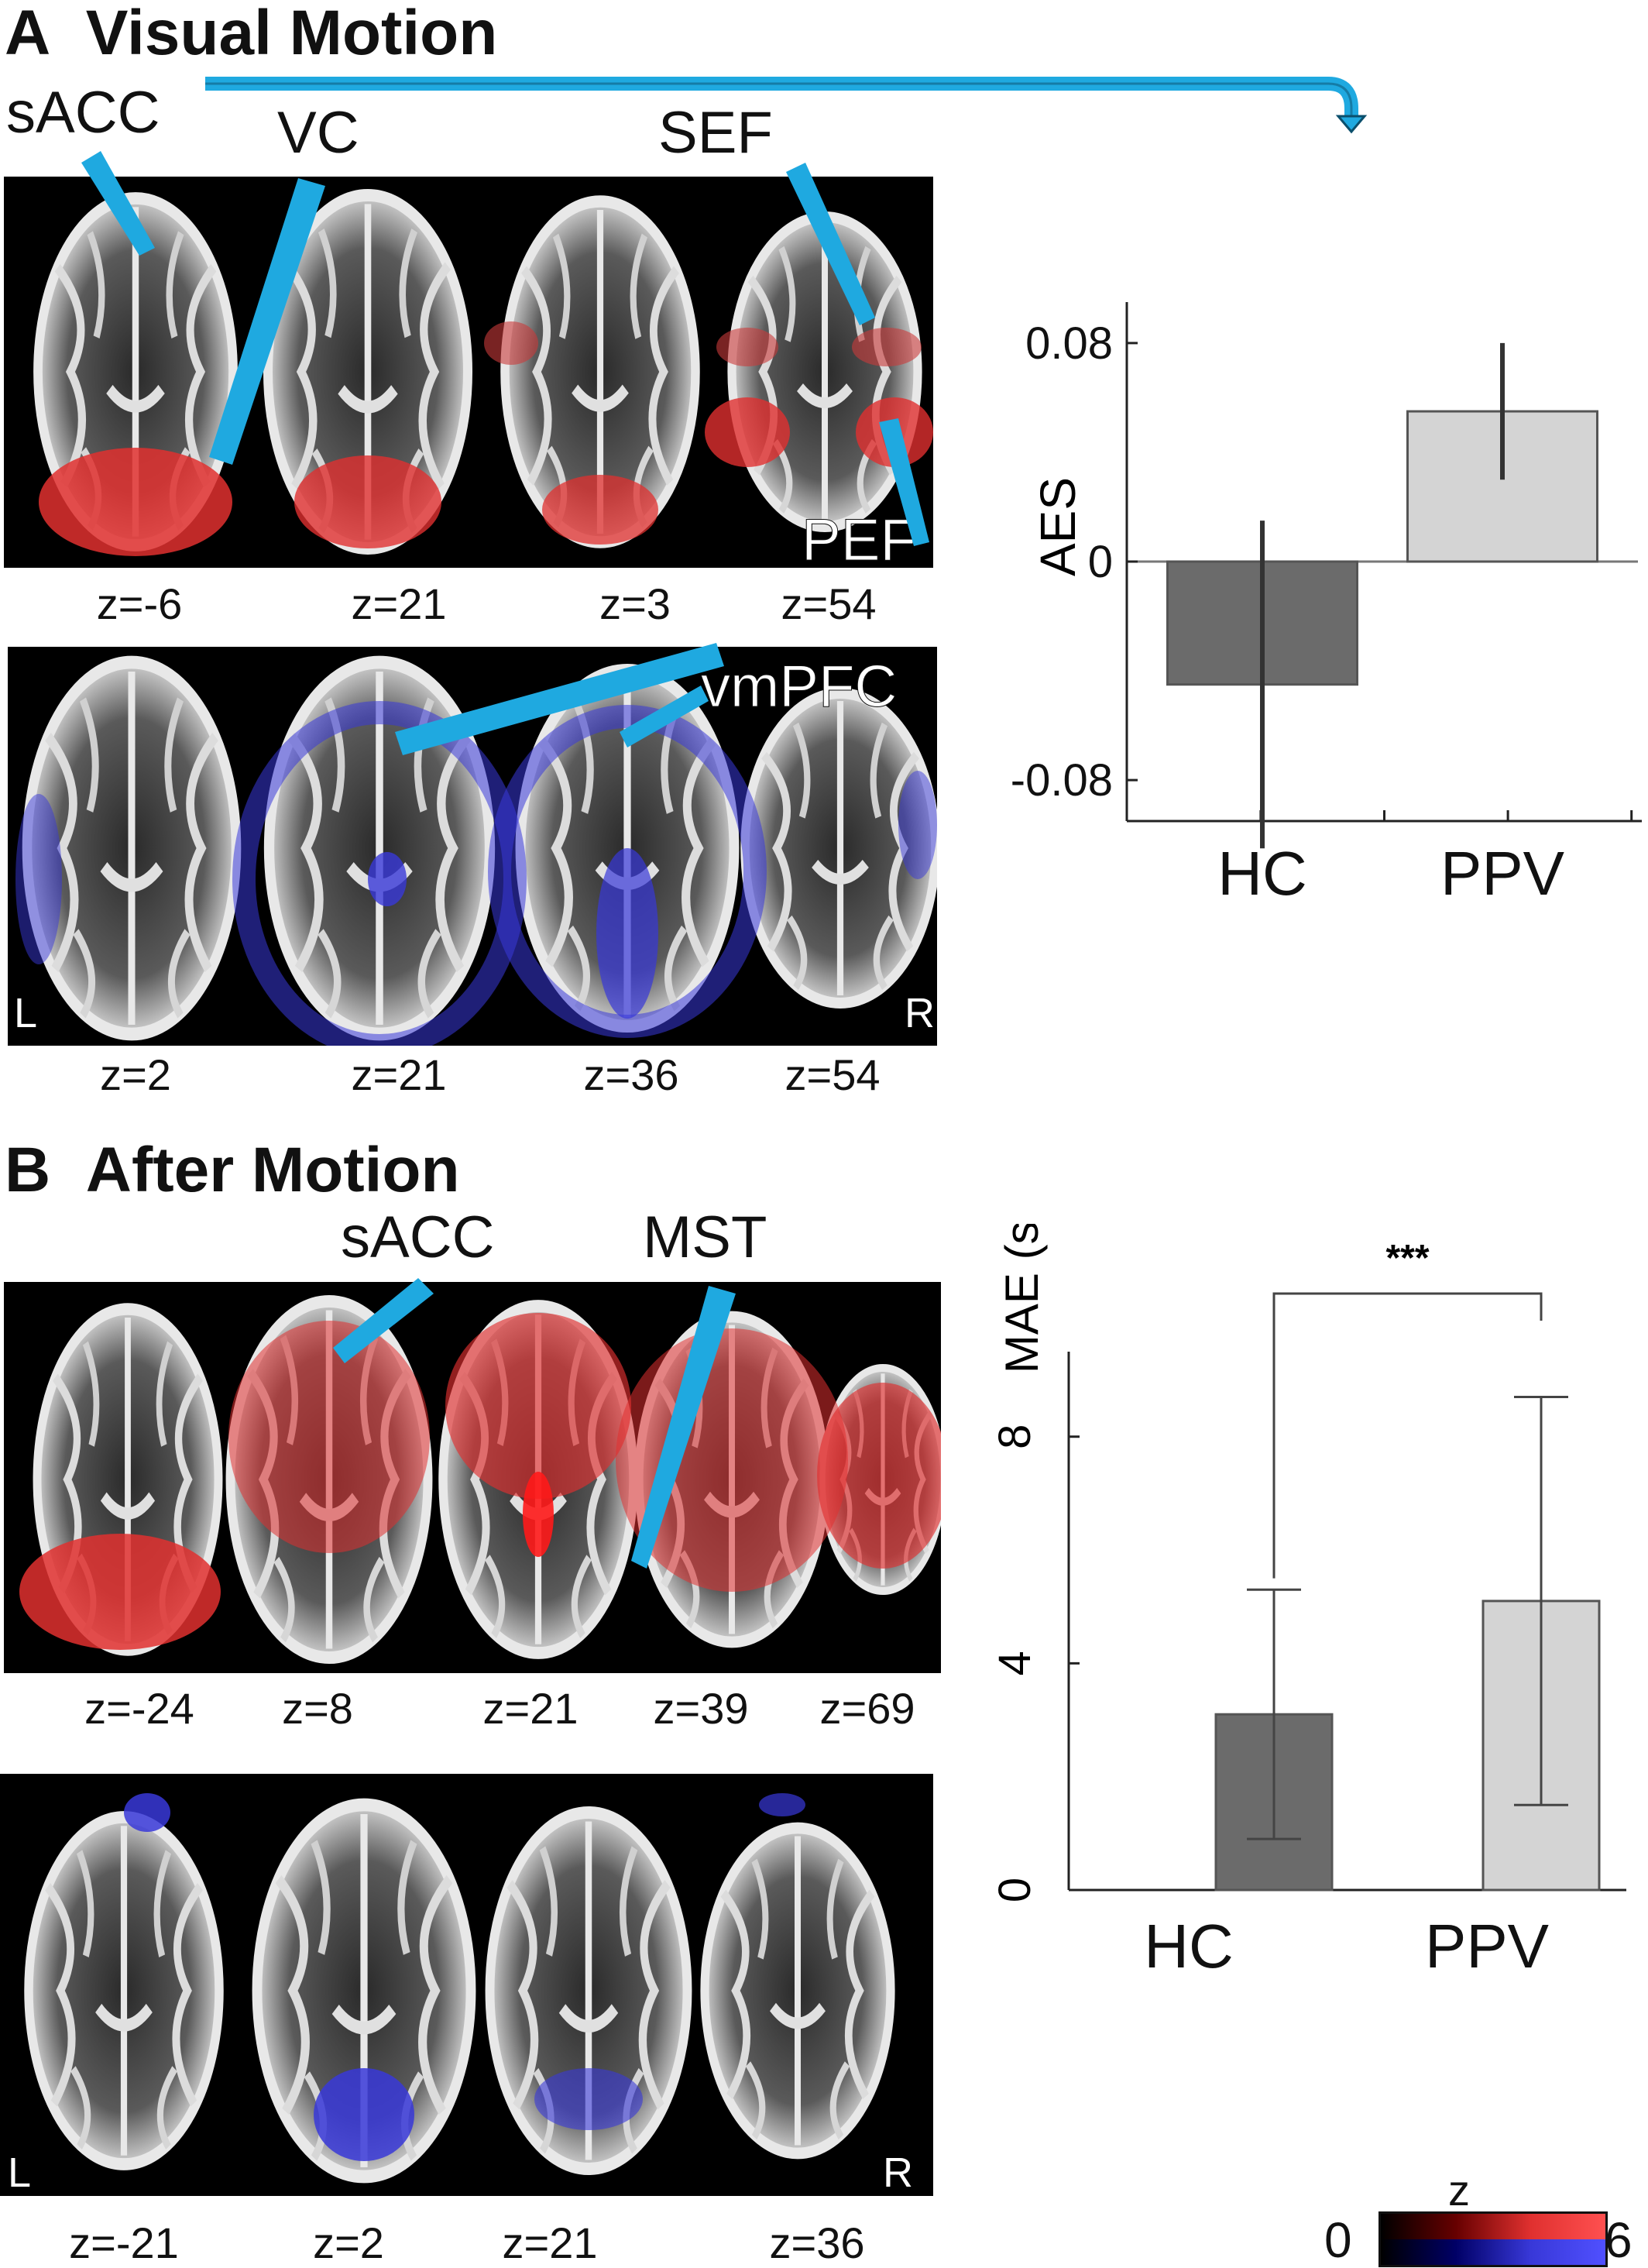  I want to click on callout-vc: VC, so click(318, 133).